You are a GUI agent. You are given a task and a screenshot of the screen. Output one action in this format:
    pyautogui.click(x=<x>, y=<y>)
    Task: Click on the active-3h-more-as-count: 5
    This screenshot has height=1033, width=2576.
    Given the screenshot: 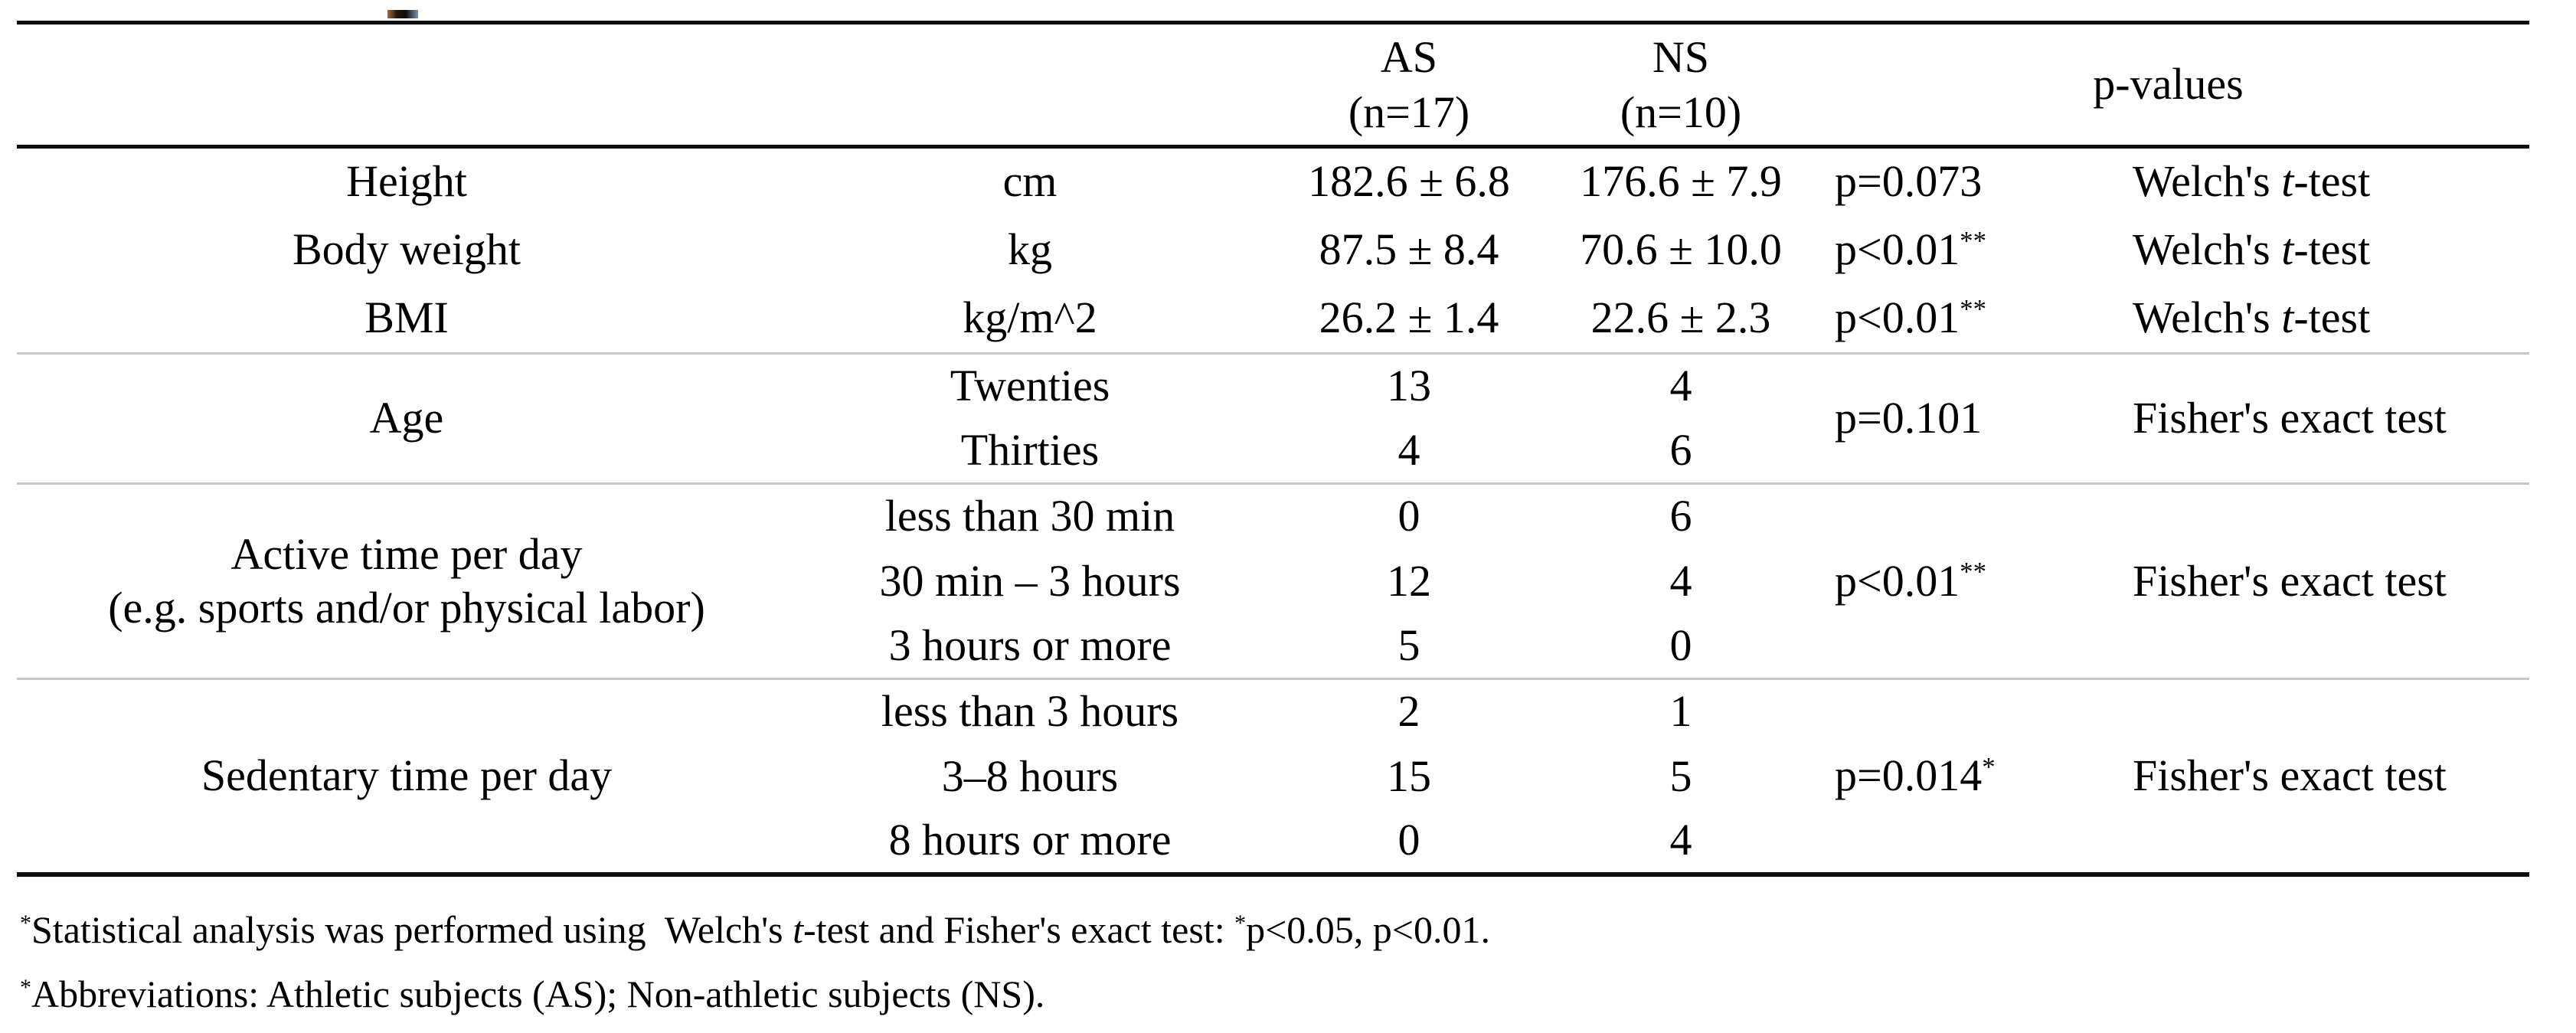 What is the action you would take?
    pyautogui.click(x=1409, y=644)
    